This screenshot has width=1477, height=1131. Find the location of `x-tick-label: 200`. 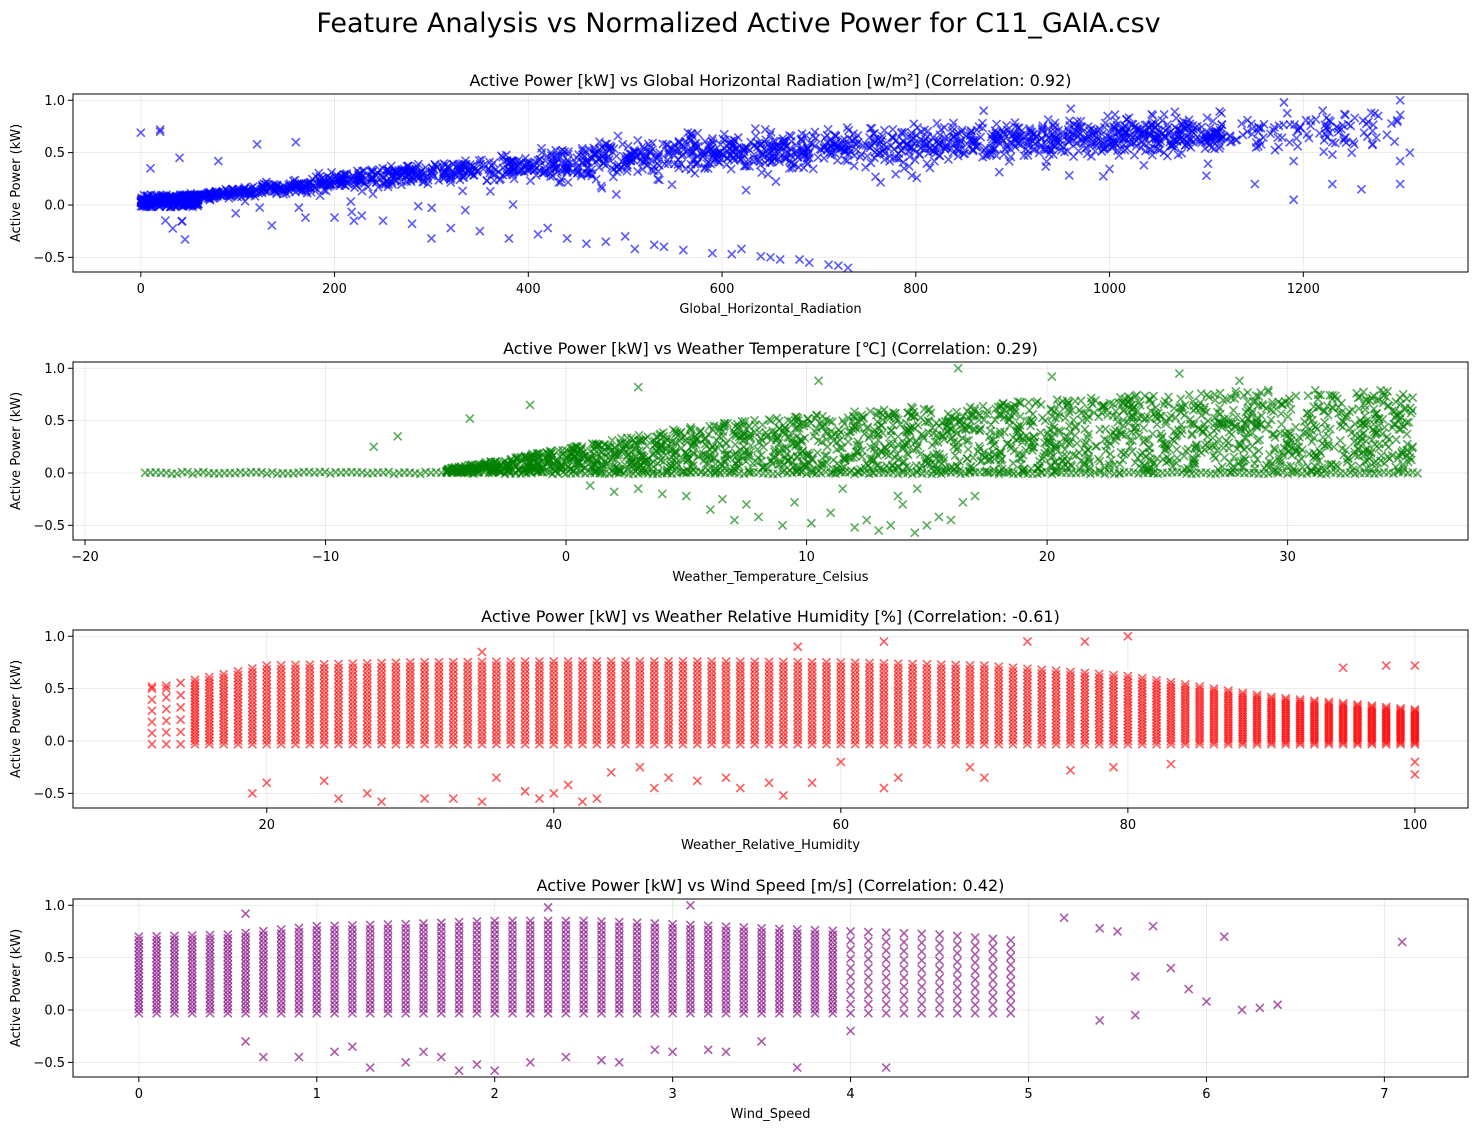

x-tick-label: 200 is located at coordinates (334, 289).